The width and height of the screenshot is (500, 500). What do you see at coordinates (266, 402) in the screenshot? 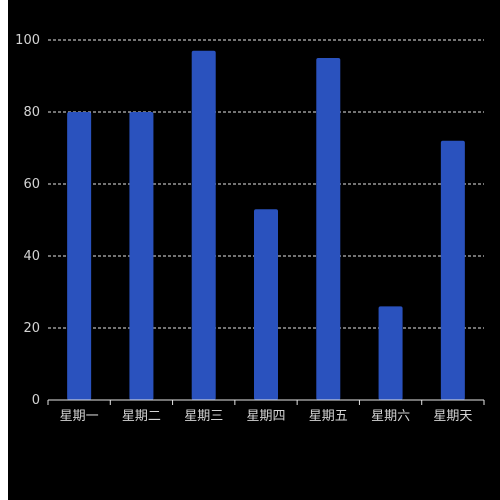
I see `x-axis` at bounding box center [266, 402].